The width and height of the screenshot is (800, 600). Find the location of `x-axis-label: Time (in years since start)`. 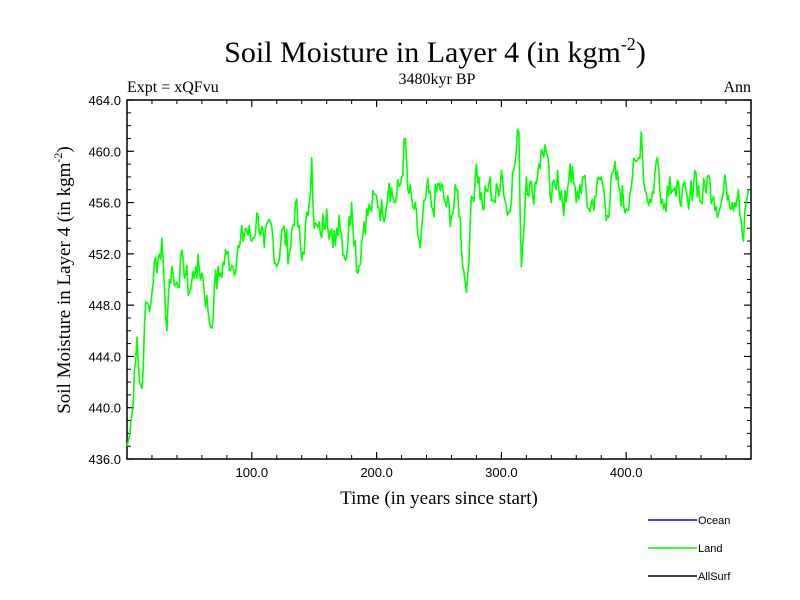

x-axis-label: Time (in years since start) is located at coordinates (439, 498).